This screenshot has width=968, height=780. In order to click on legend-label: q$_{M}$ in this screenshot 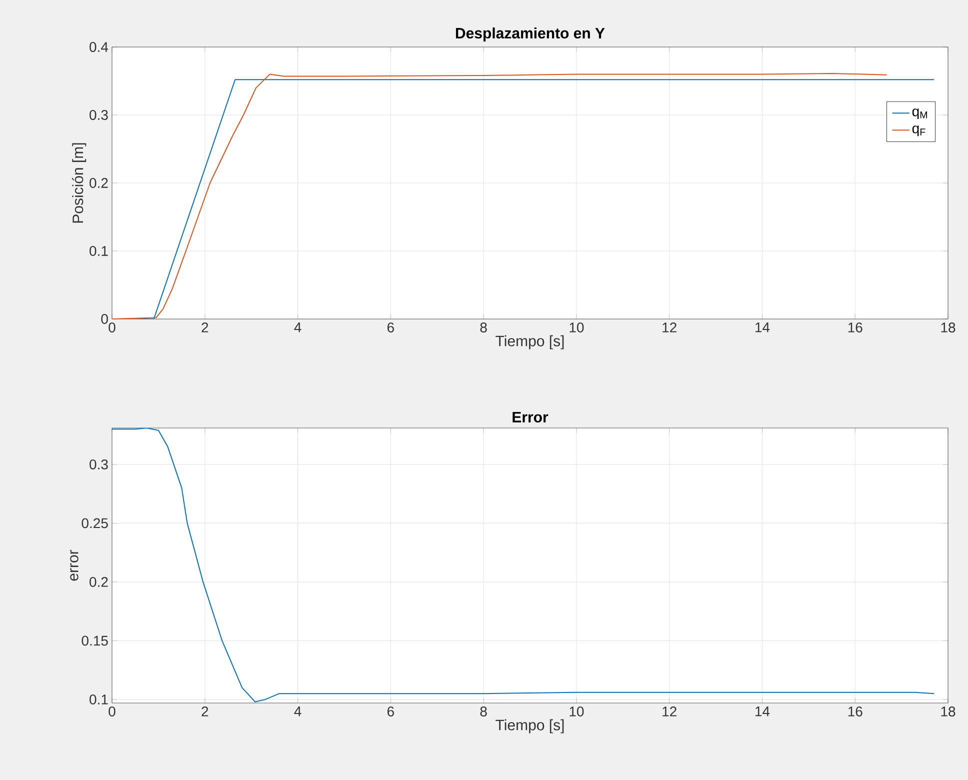, I will do `click(919, 114)`.